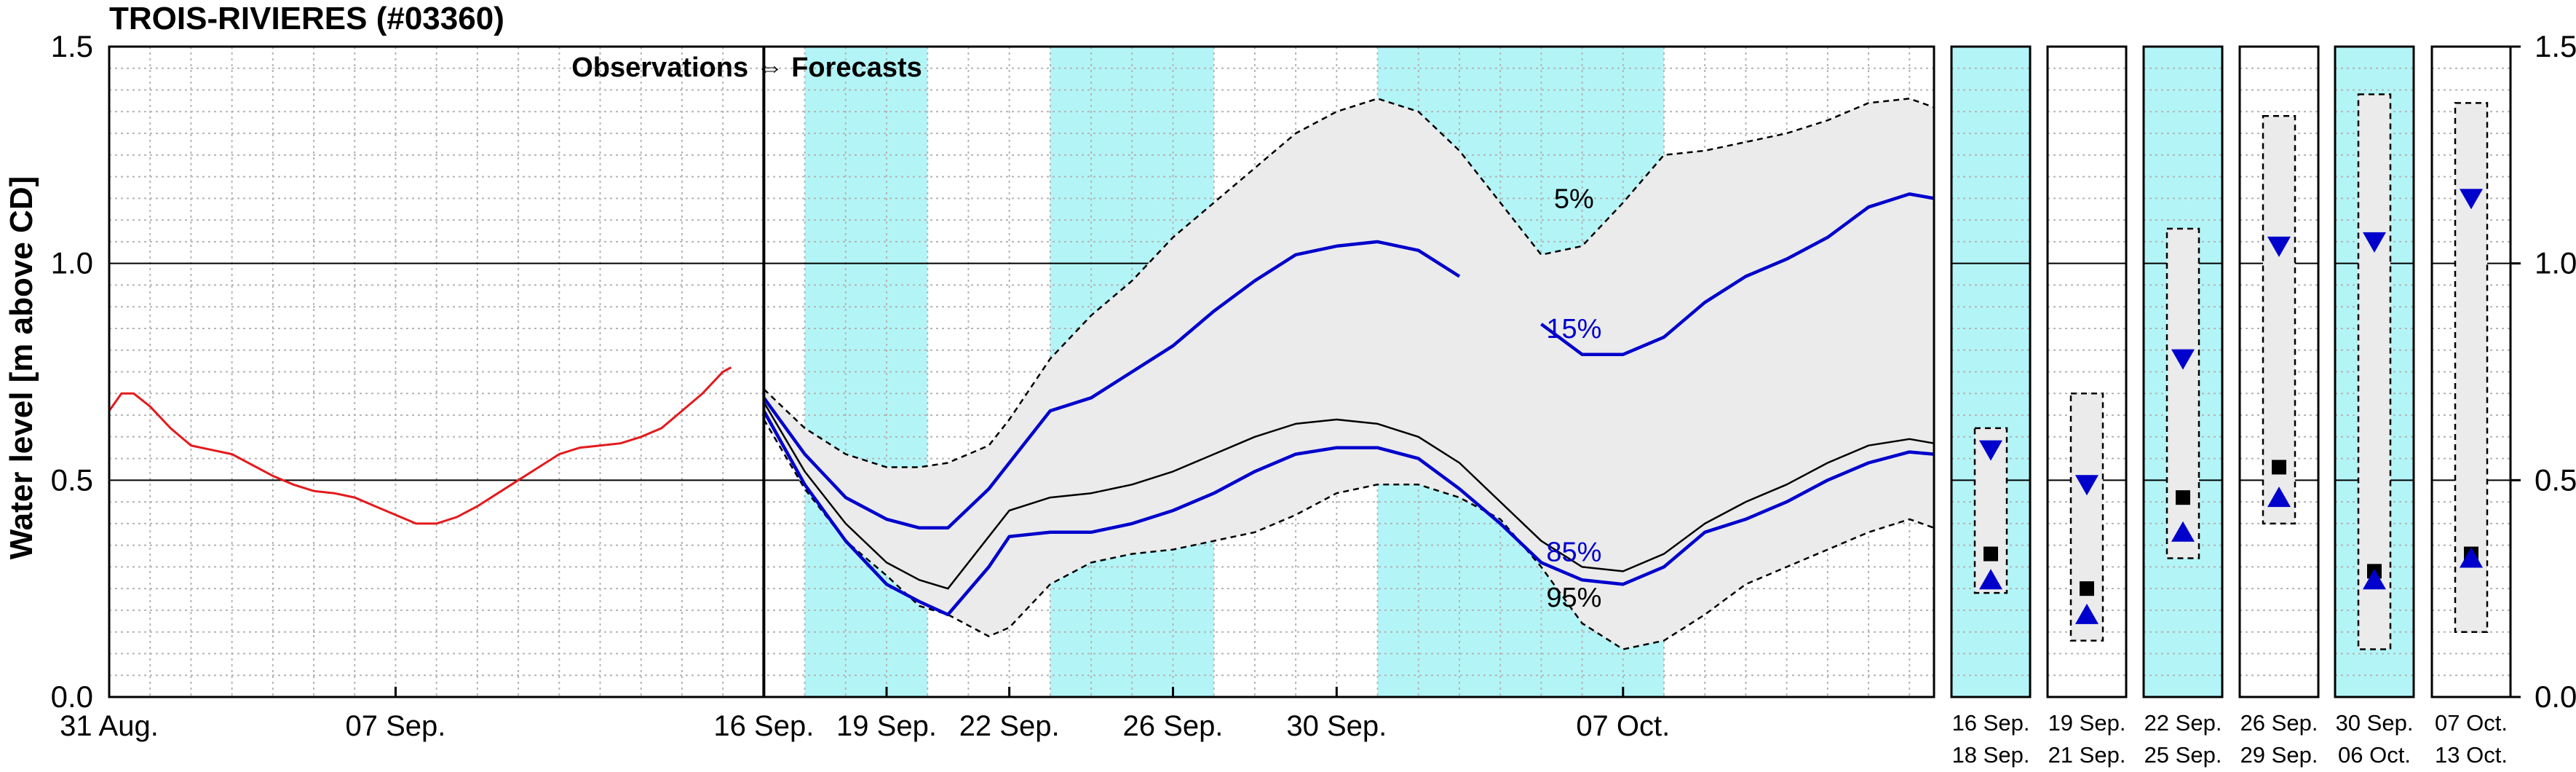 The image size is (2576, 772). What do you see at coordinates (396, 726) in the screenshot?
I see `x-tick-label: 07 Sep.` at bounding box center [396, 726].